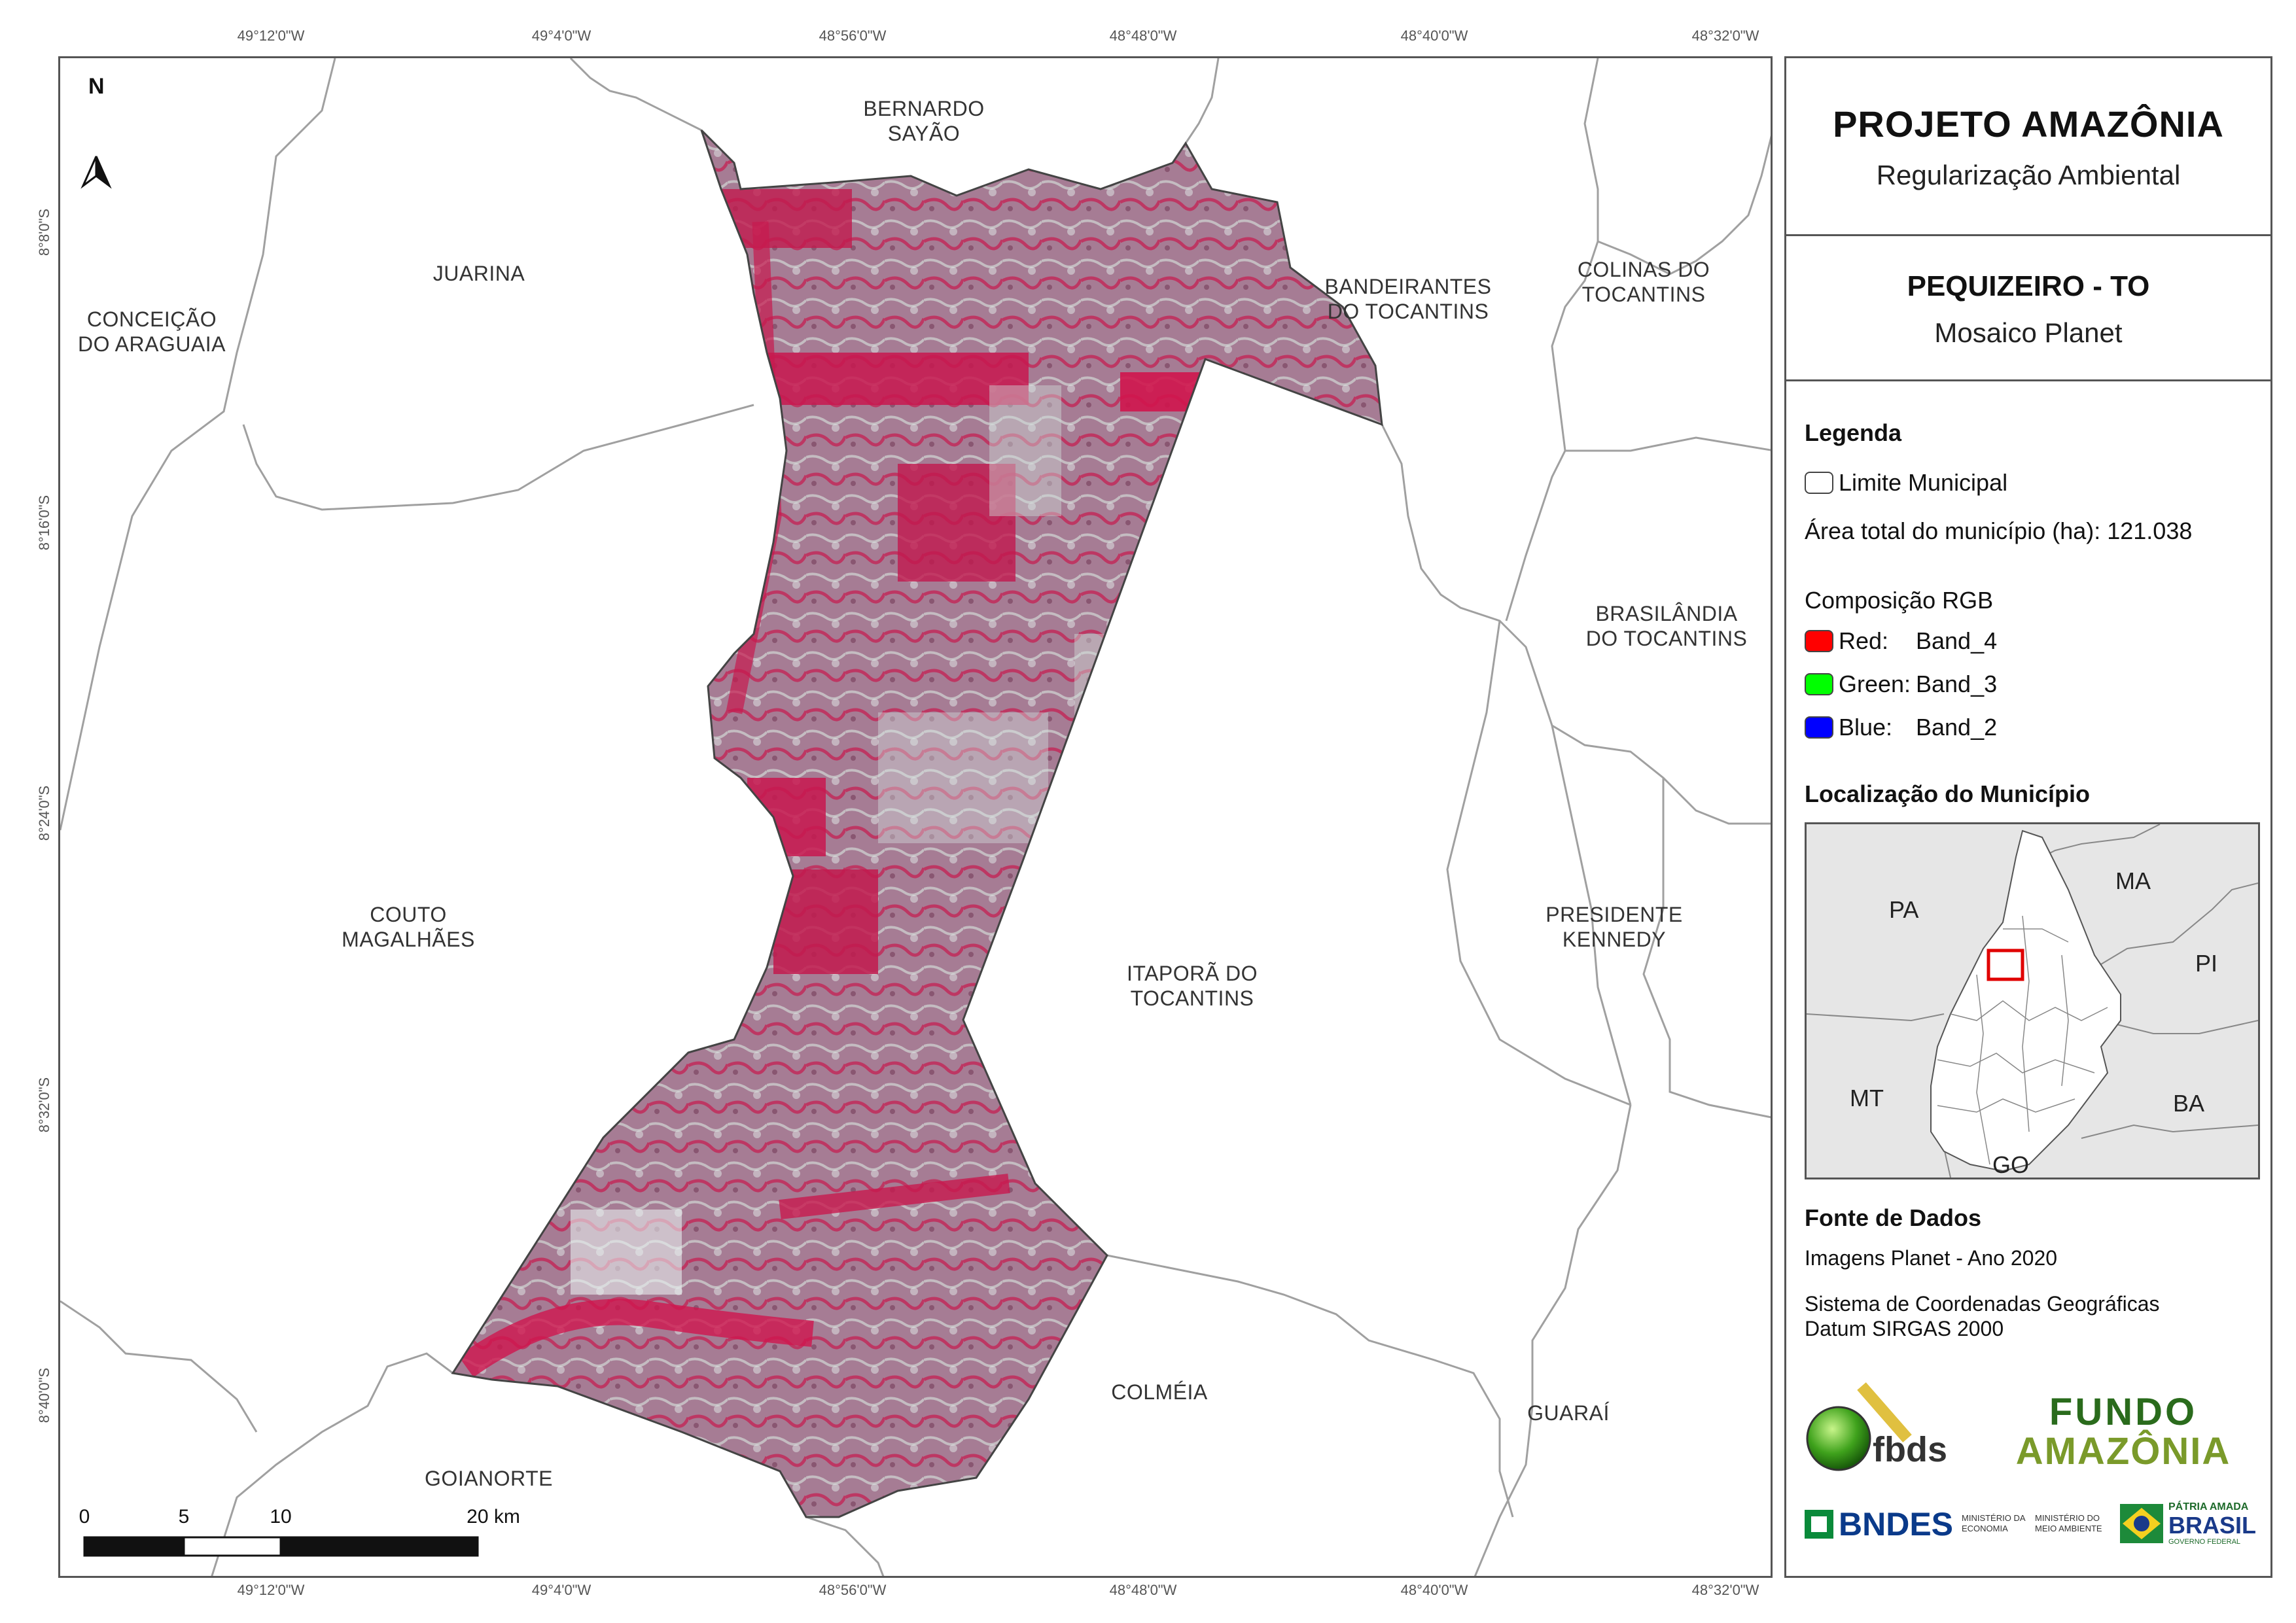  What do you see at coordinates (1192, 986) in the screenshot?
I see `label-itapora-do-tocantins: ITAPORÃ DO TOCANTINS` at bounding box center [1192, 986].